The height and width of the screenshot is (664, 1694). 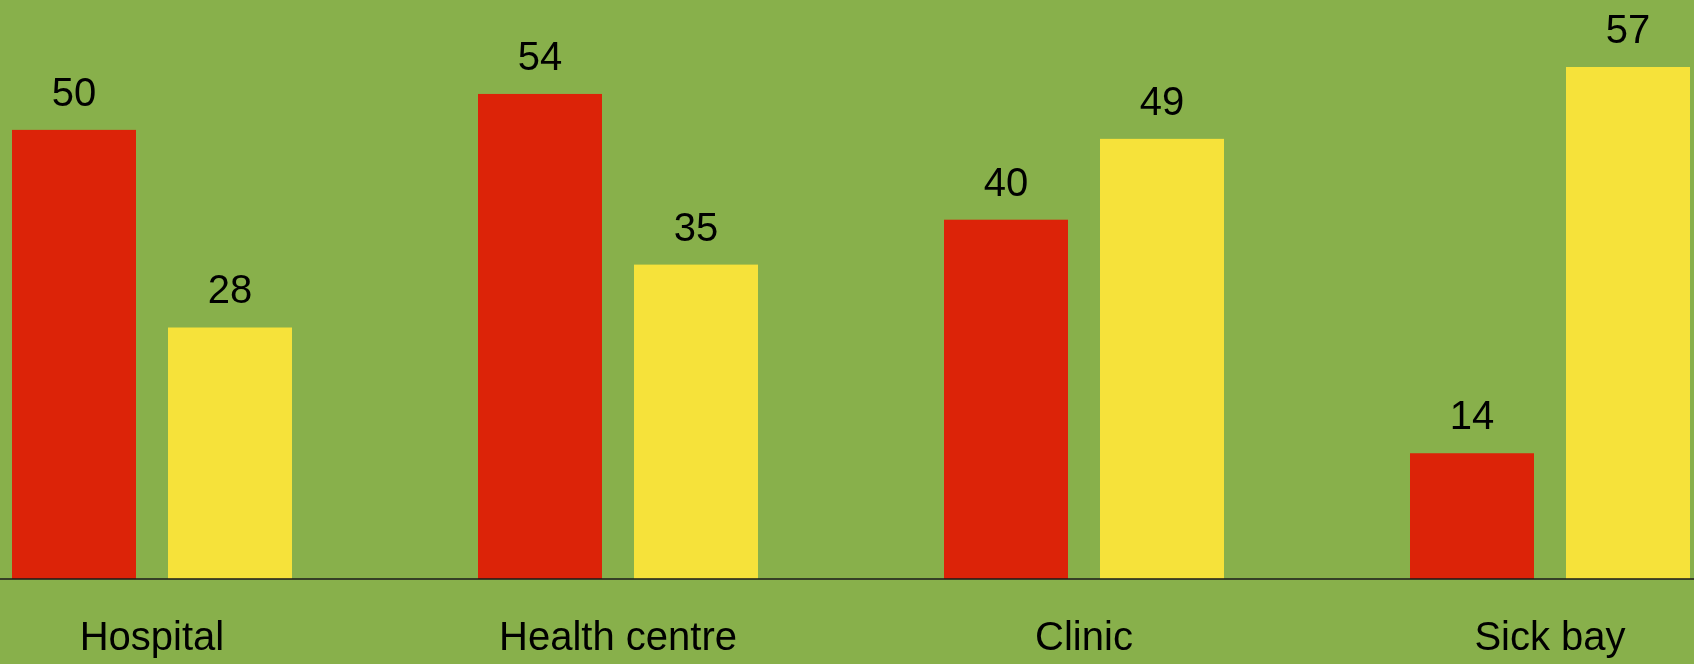 What do you see at coordinates (1628, 29) in the screenshot?
I see `data-label: 57` at bounding box center [1628, 29].